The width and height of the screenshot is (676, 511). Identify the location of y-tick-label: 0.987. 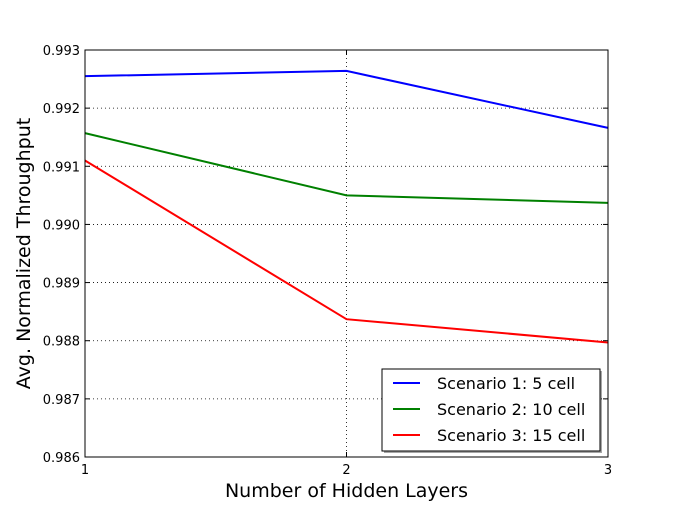
(61, 400).